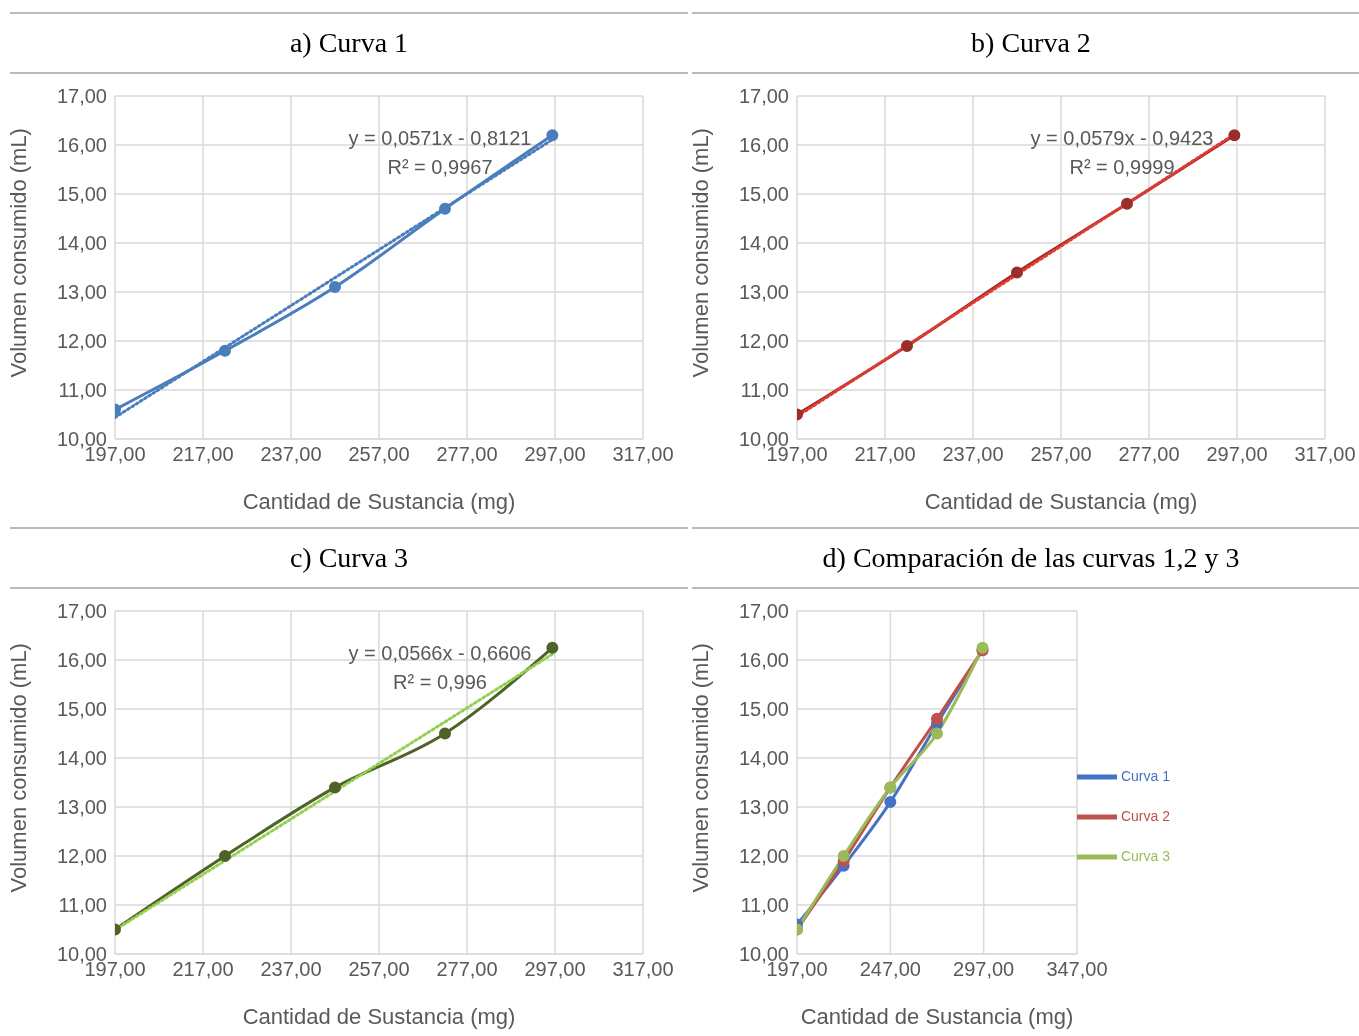  I want to click on annotation: y = 0,0571x - 0,8121, so click(440, 138).